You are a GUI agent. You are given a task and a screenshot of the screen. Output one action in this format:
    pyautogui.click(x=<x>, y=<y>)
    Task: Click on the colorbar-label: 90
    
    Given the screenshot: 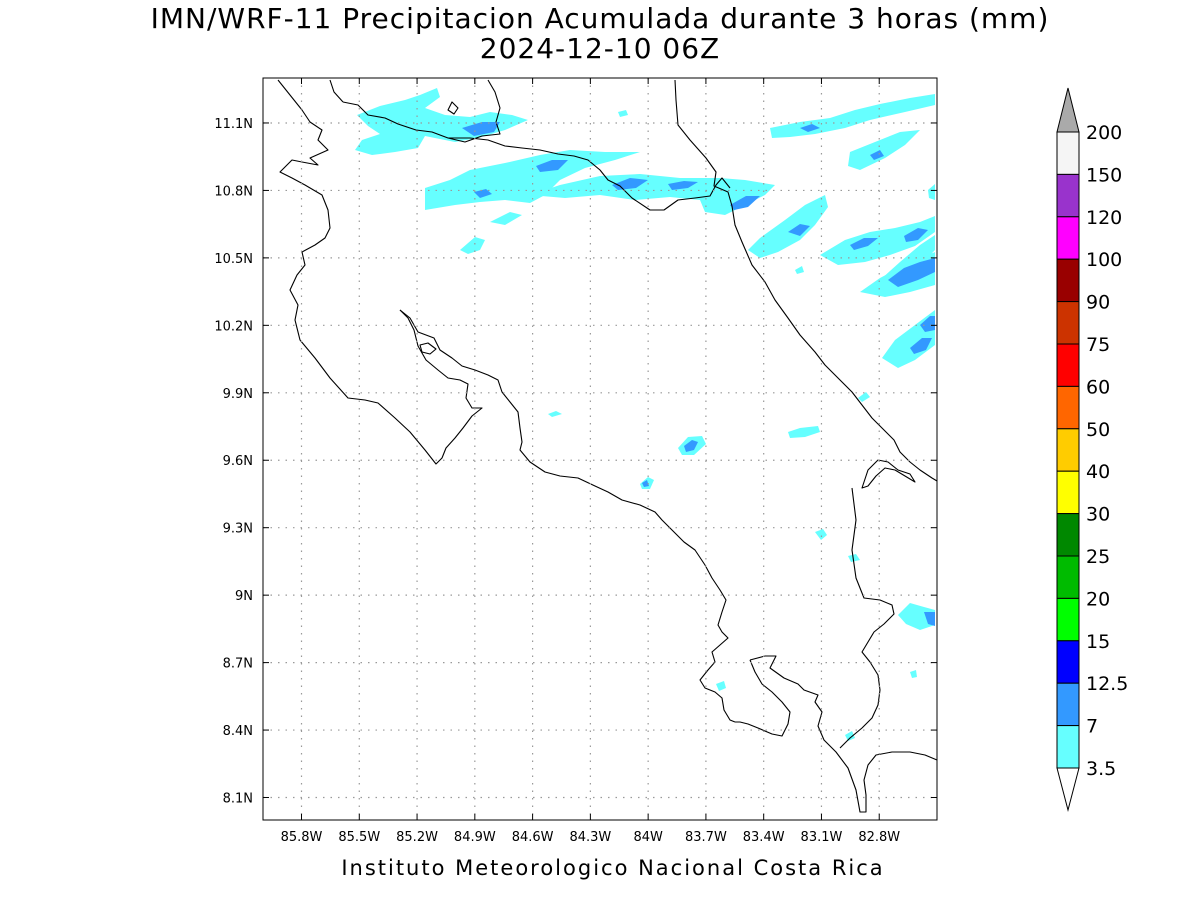 What is the action you would take?
    pyautogui.click(x=1098, y=303)
    